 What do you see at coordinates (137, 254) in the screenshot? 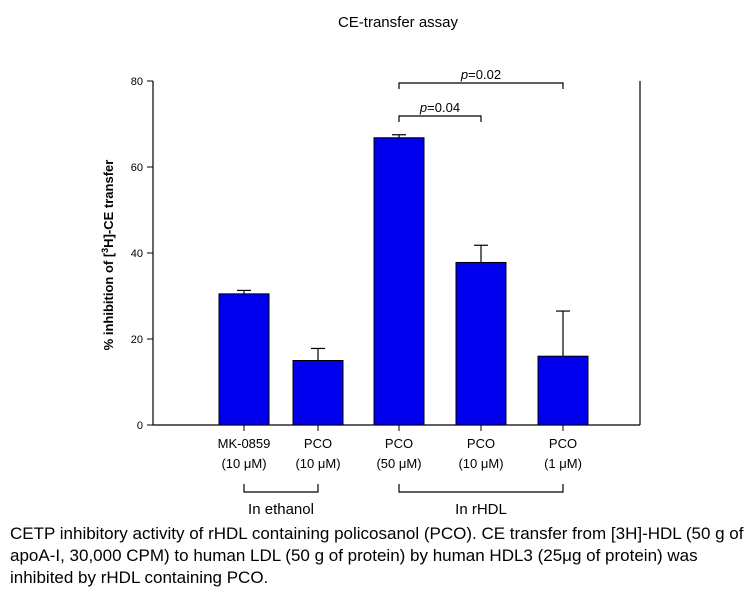
I see `y-tick-label: 40` at bounding box center [137, 254].